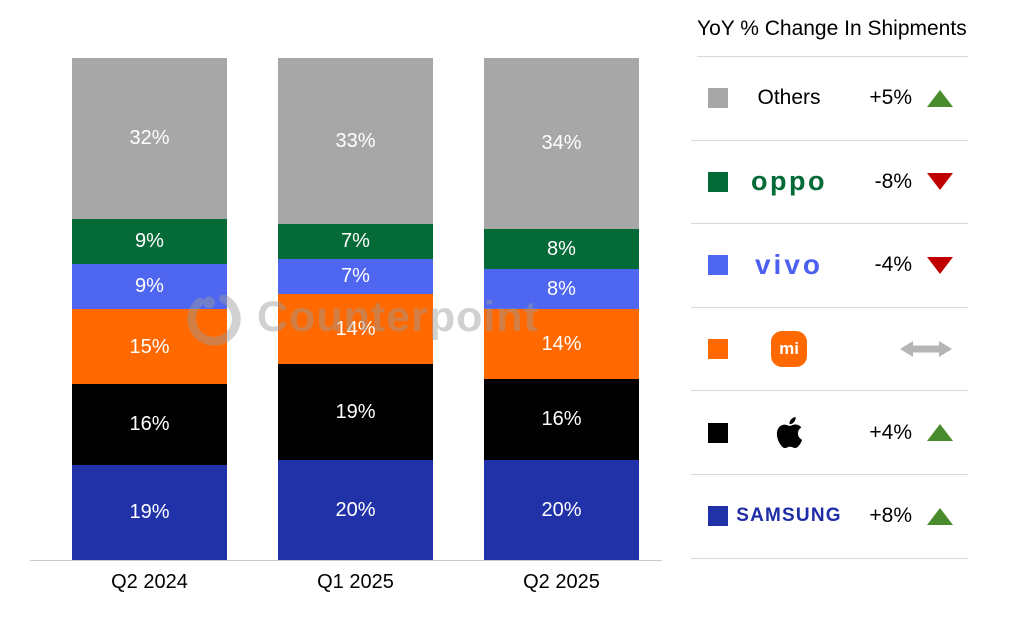 Image resolution: width=1024 pixels, height=618 pixels. I want to click on segment-others: 32%, so click(149, 138).